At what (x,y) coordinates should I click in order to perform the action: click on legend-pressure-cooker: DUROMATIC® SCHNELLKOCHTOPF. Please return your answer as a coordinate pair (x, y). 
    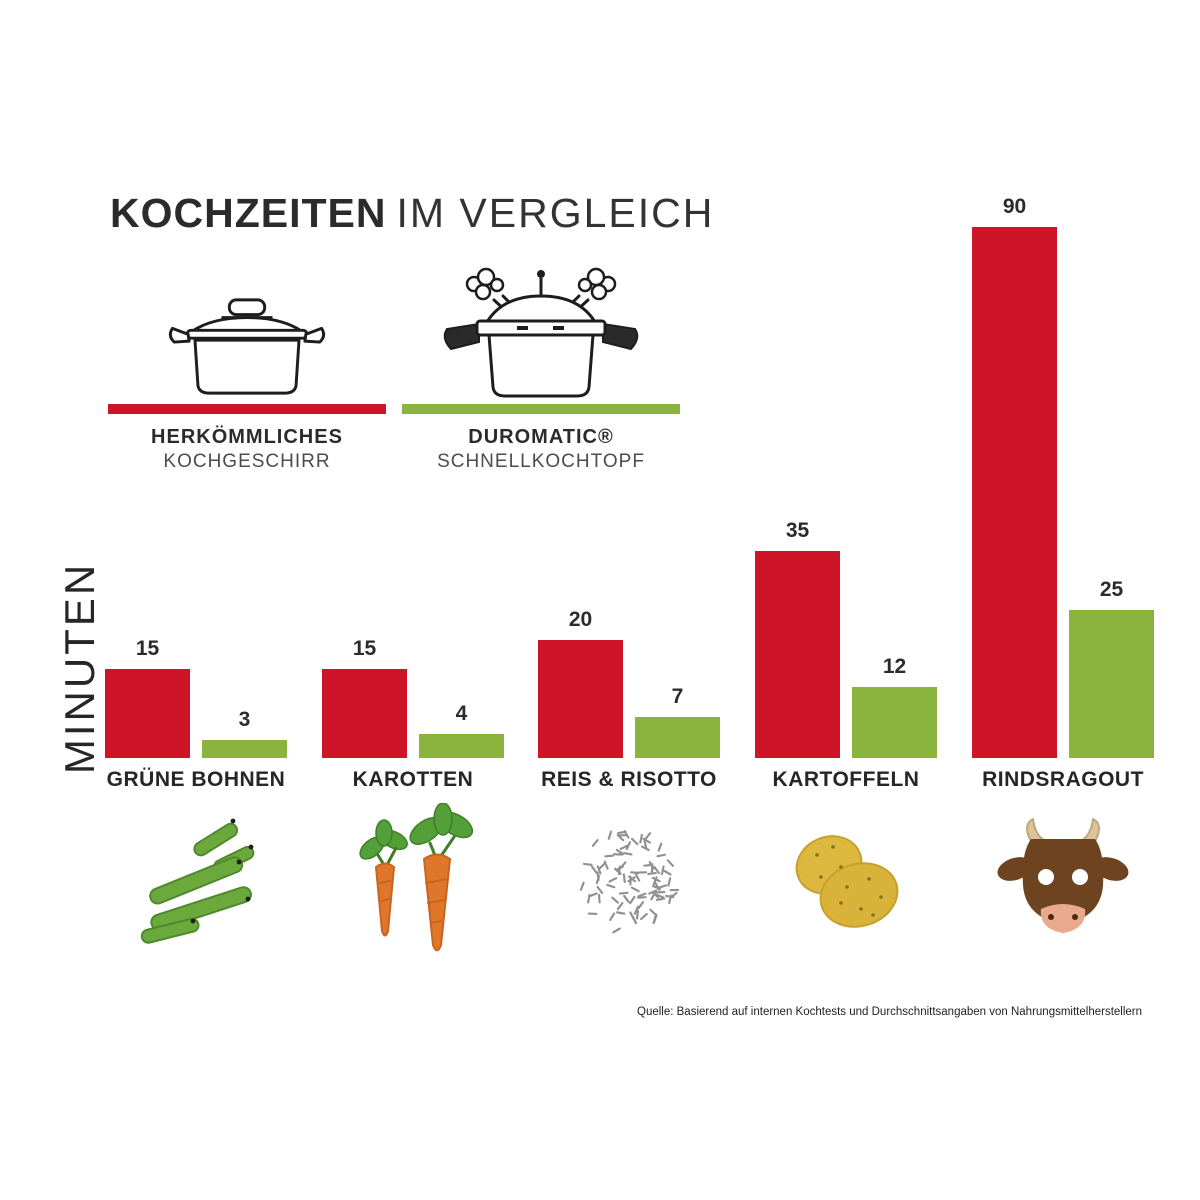
    Looking at the image, I should click on (541, 370).